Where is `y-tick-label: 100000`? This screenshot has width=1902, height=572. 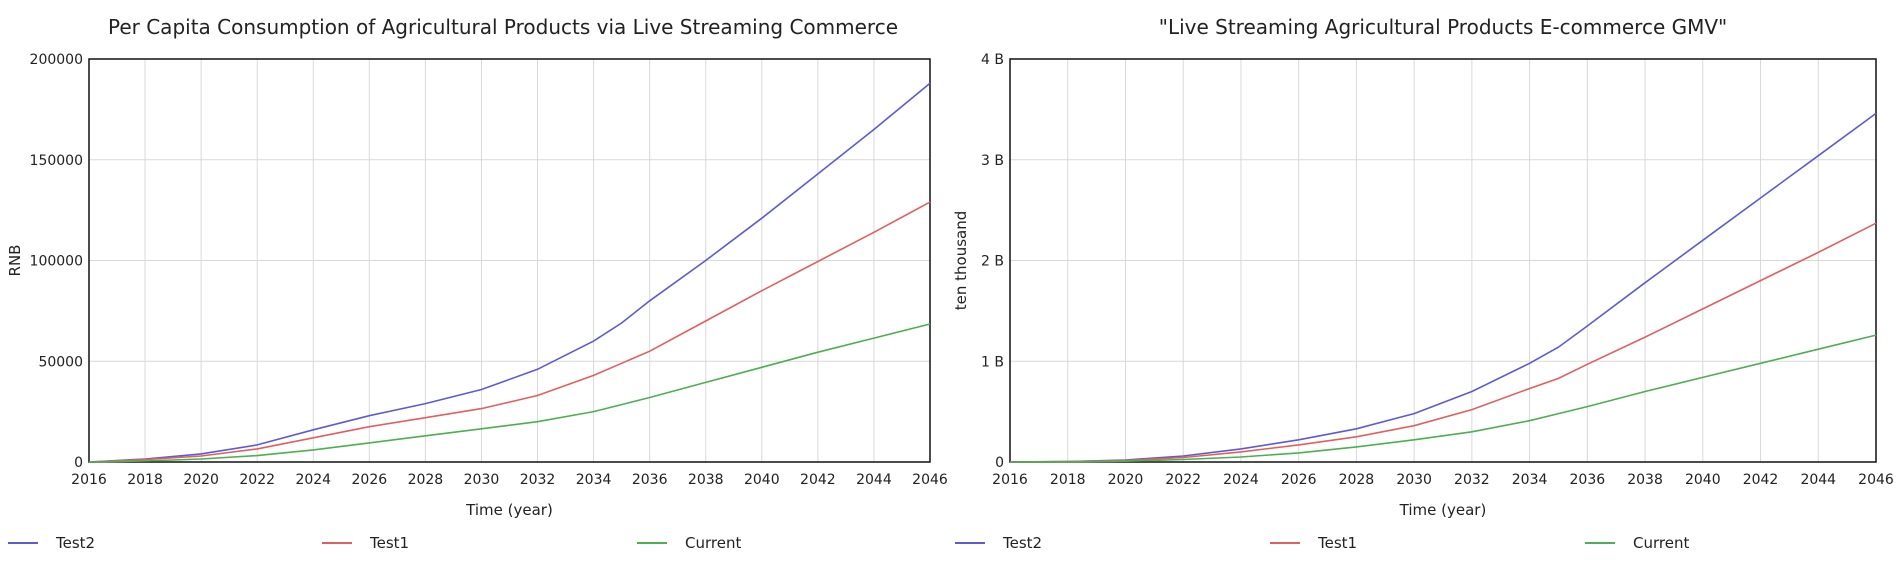 y-tick-label: 100000 is located at coordinates (56, 262).